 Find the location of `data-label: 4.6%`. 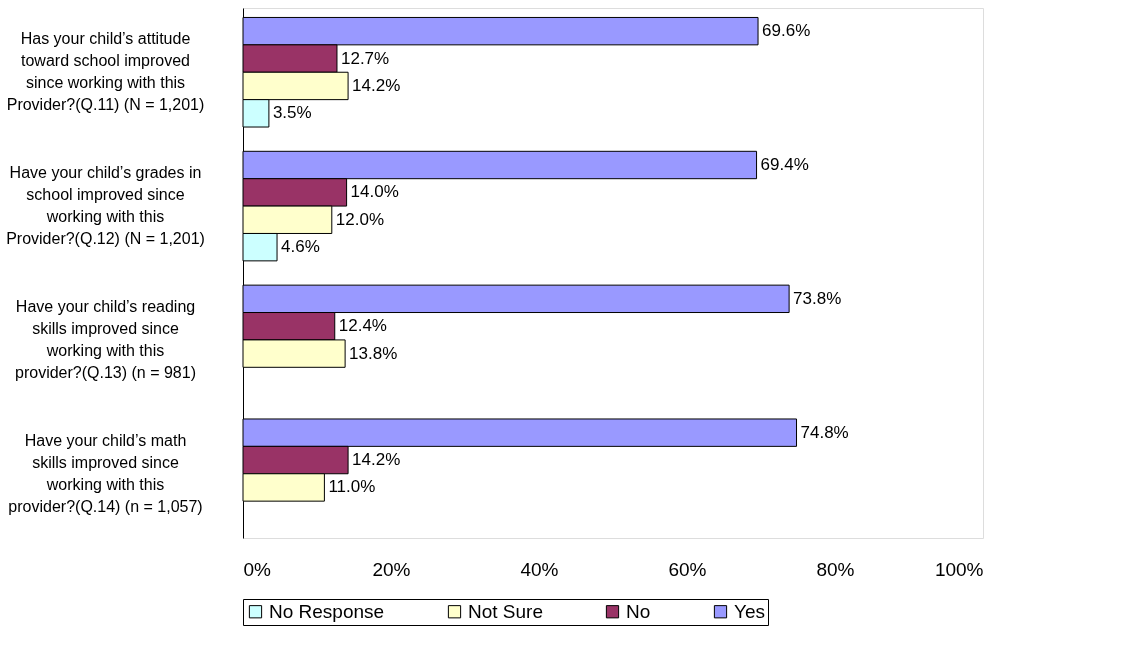

data-label: 4.6% is located at coordinates (300, 247).